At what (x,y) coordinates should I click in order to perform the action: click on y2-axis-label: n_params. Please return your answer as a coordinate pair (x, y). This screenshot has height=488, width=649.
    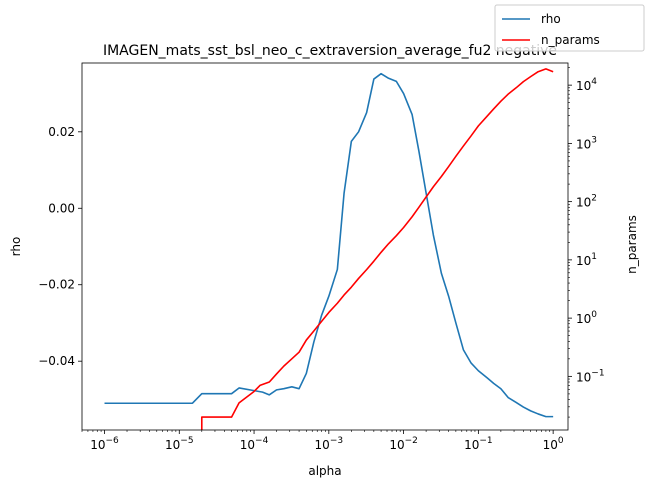
    Looking at the image, I should click on (632, 244).